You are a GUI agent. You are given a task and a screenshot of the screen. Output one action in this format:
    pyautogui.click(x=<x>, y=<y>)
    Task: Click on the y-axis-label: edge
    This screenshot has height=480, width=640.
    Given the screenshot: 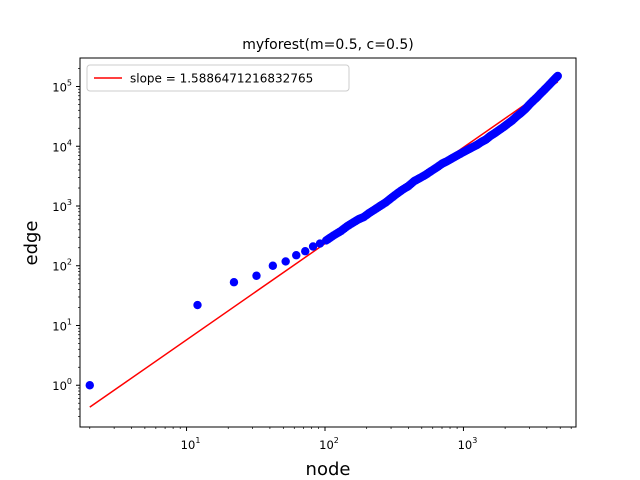 What is the action you would take?
    pyautogui.click(x=31, y=243)
    